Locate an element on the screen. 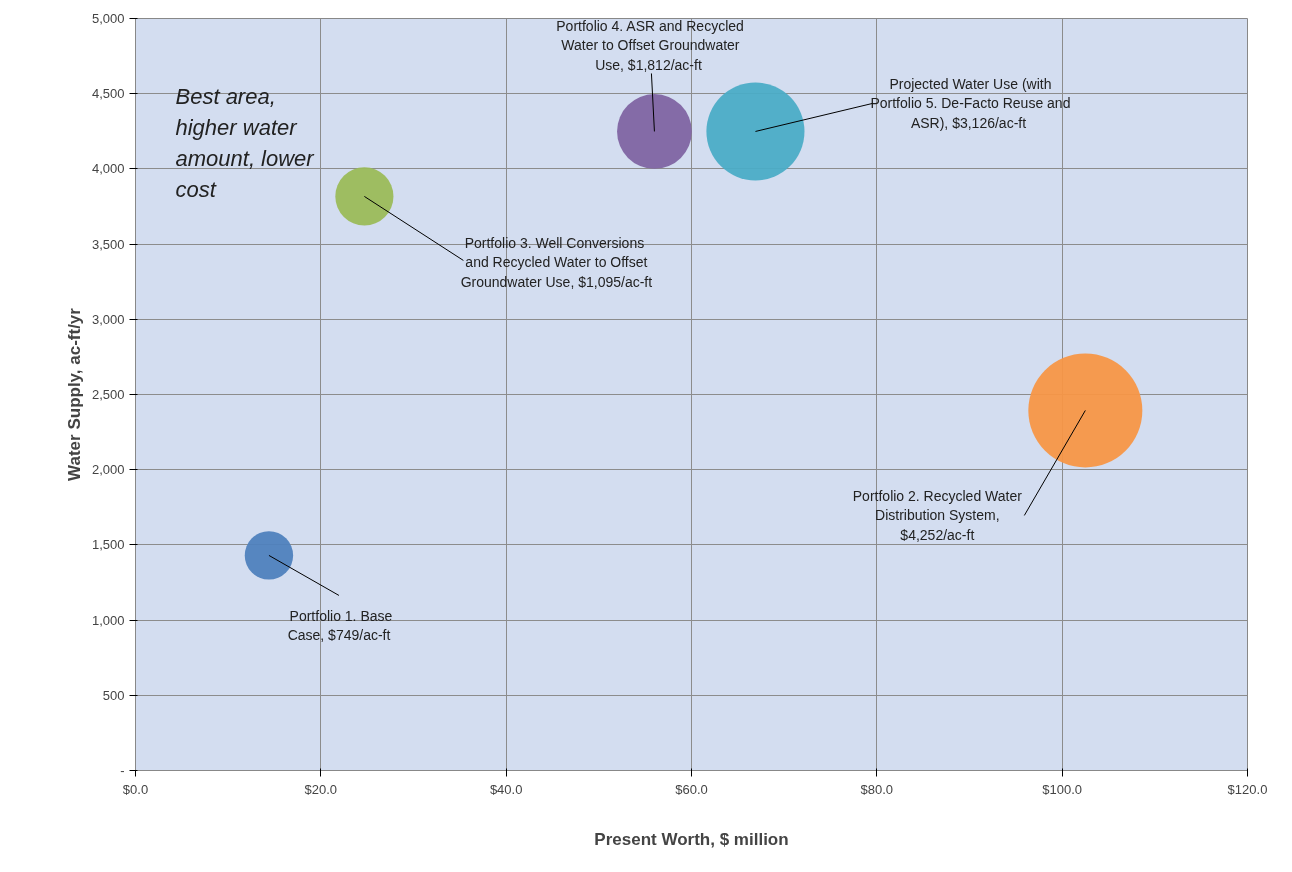 This screenshot has width=1292, height=872. y-tick-label: 1,000 is located at coordinates (108, 620).